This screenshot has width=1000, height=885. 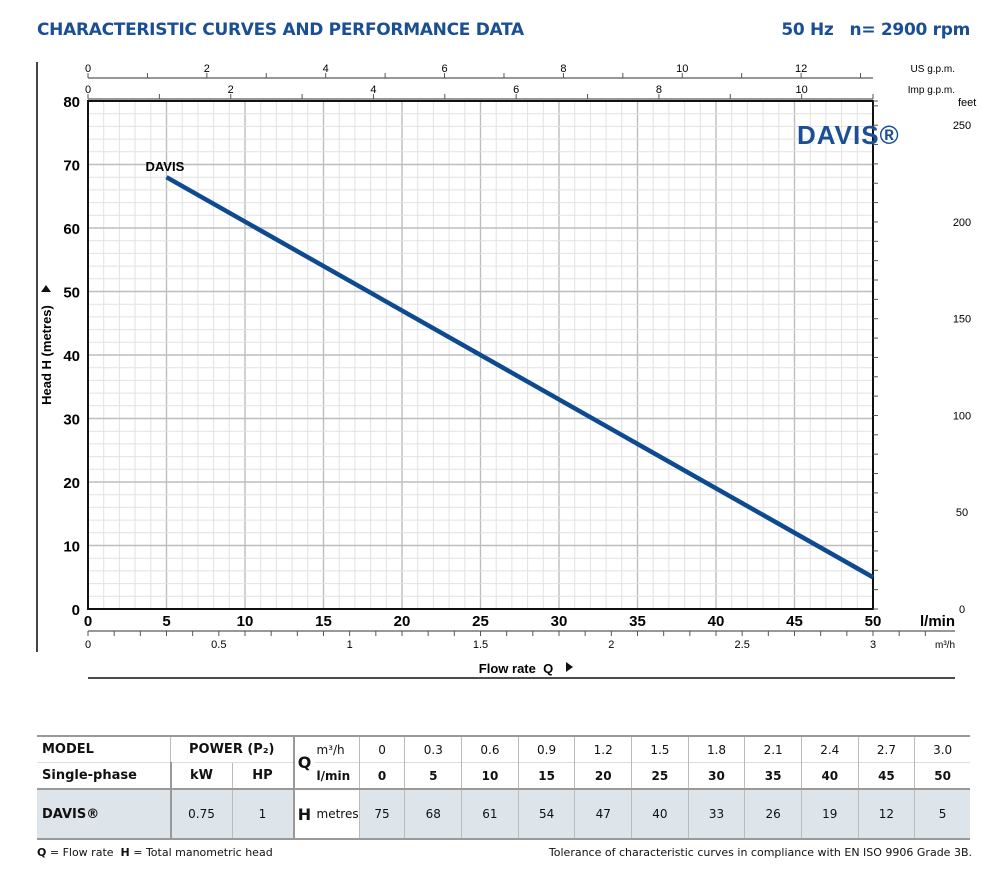 What do you see at coordinates (46, 288) in the screenshot?
I see `y-axis-arrow-icon` at bounding box center [46, 288].